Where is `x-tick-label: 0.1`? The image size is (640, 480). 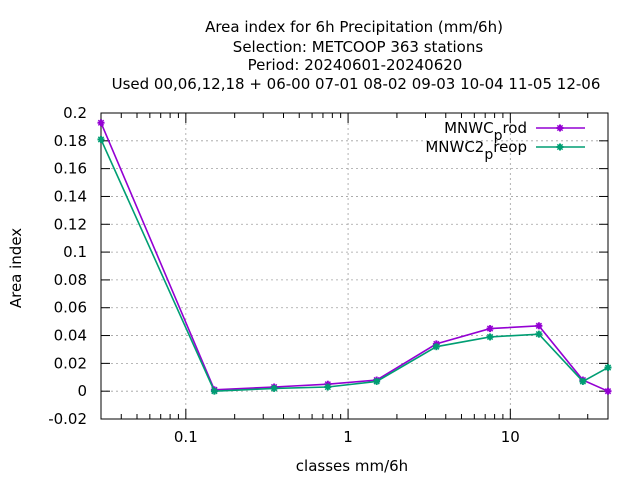 x-tick-label: 0.1 is located at coordinates (186, 437).